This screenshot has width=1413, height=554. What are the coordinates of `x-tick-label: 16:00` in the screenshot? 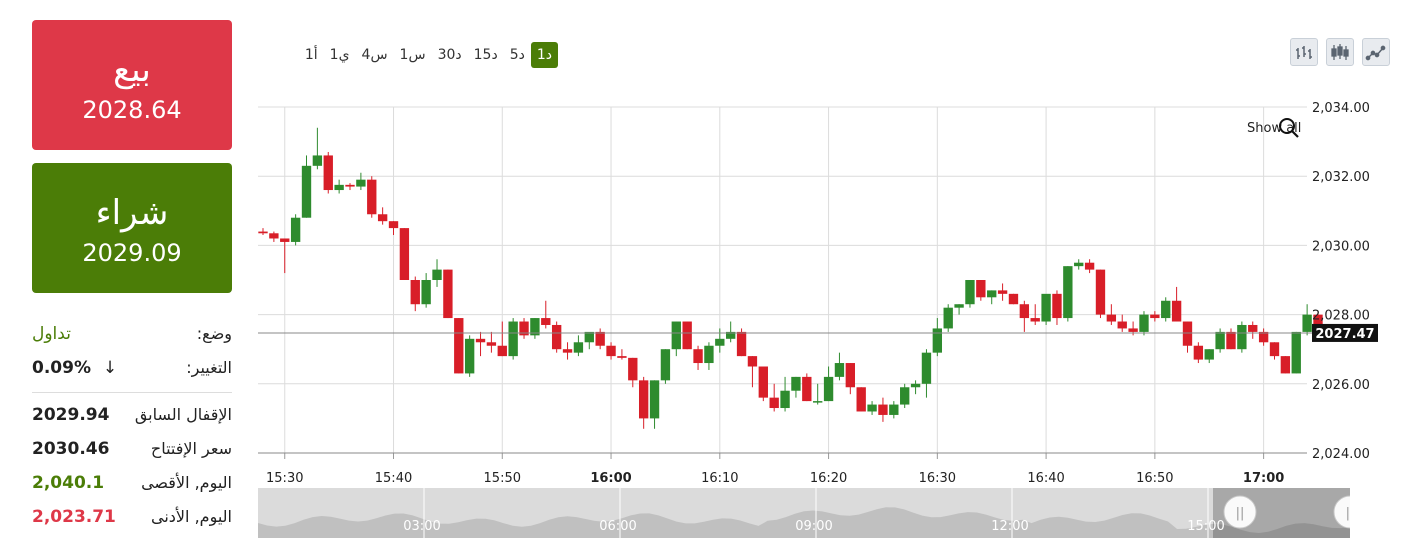 It's located at (610, 478).